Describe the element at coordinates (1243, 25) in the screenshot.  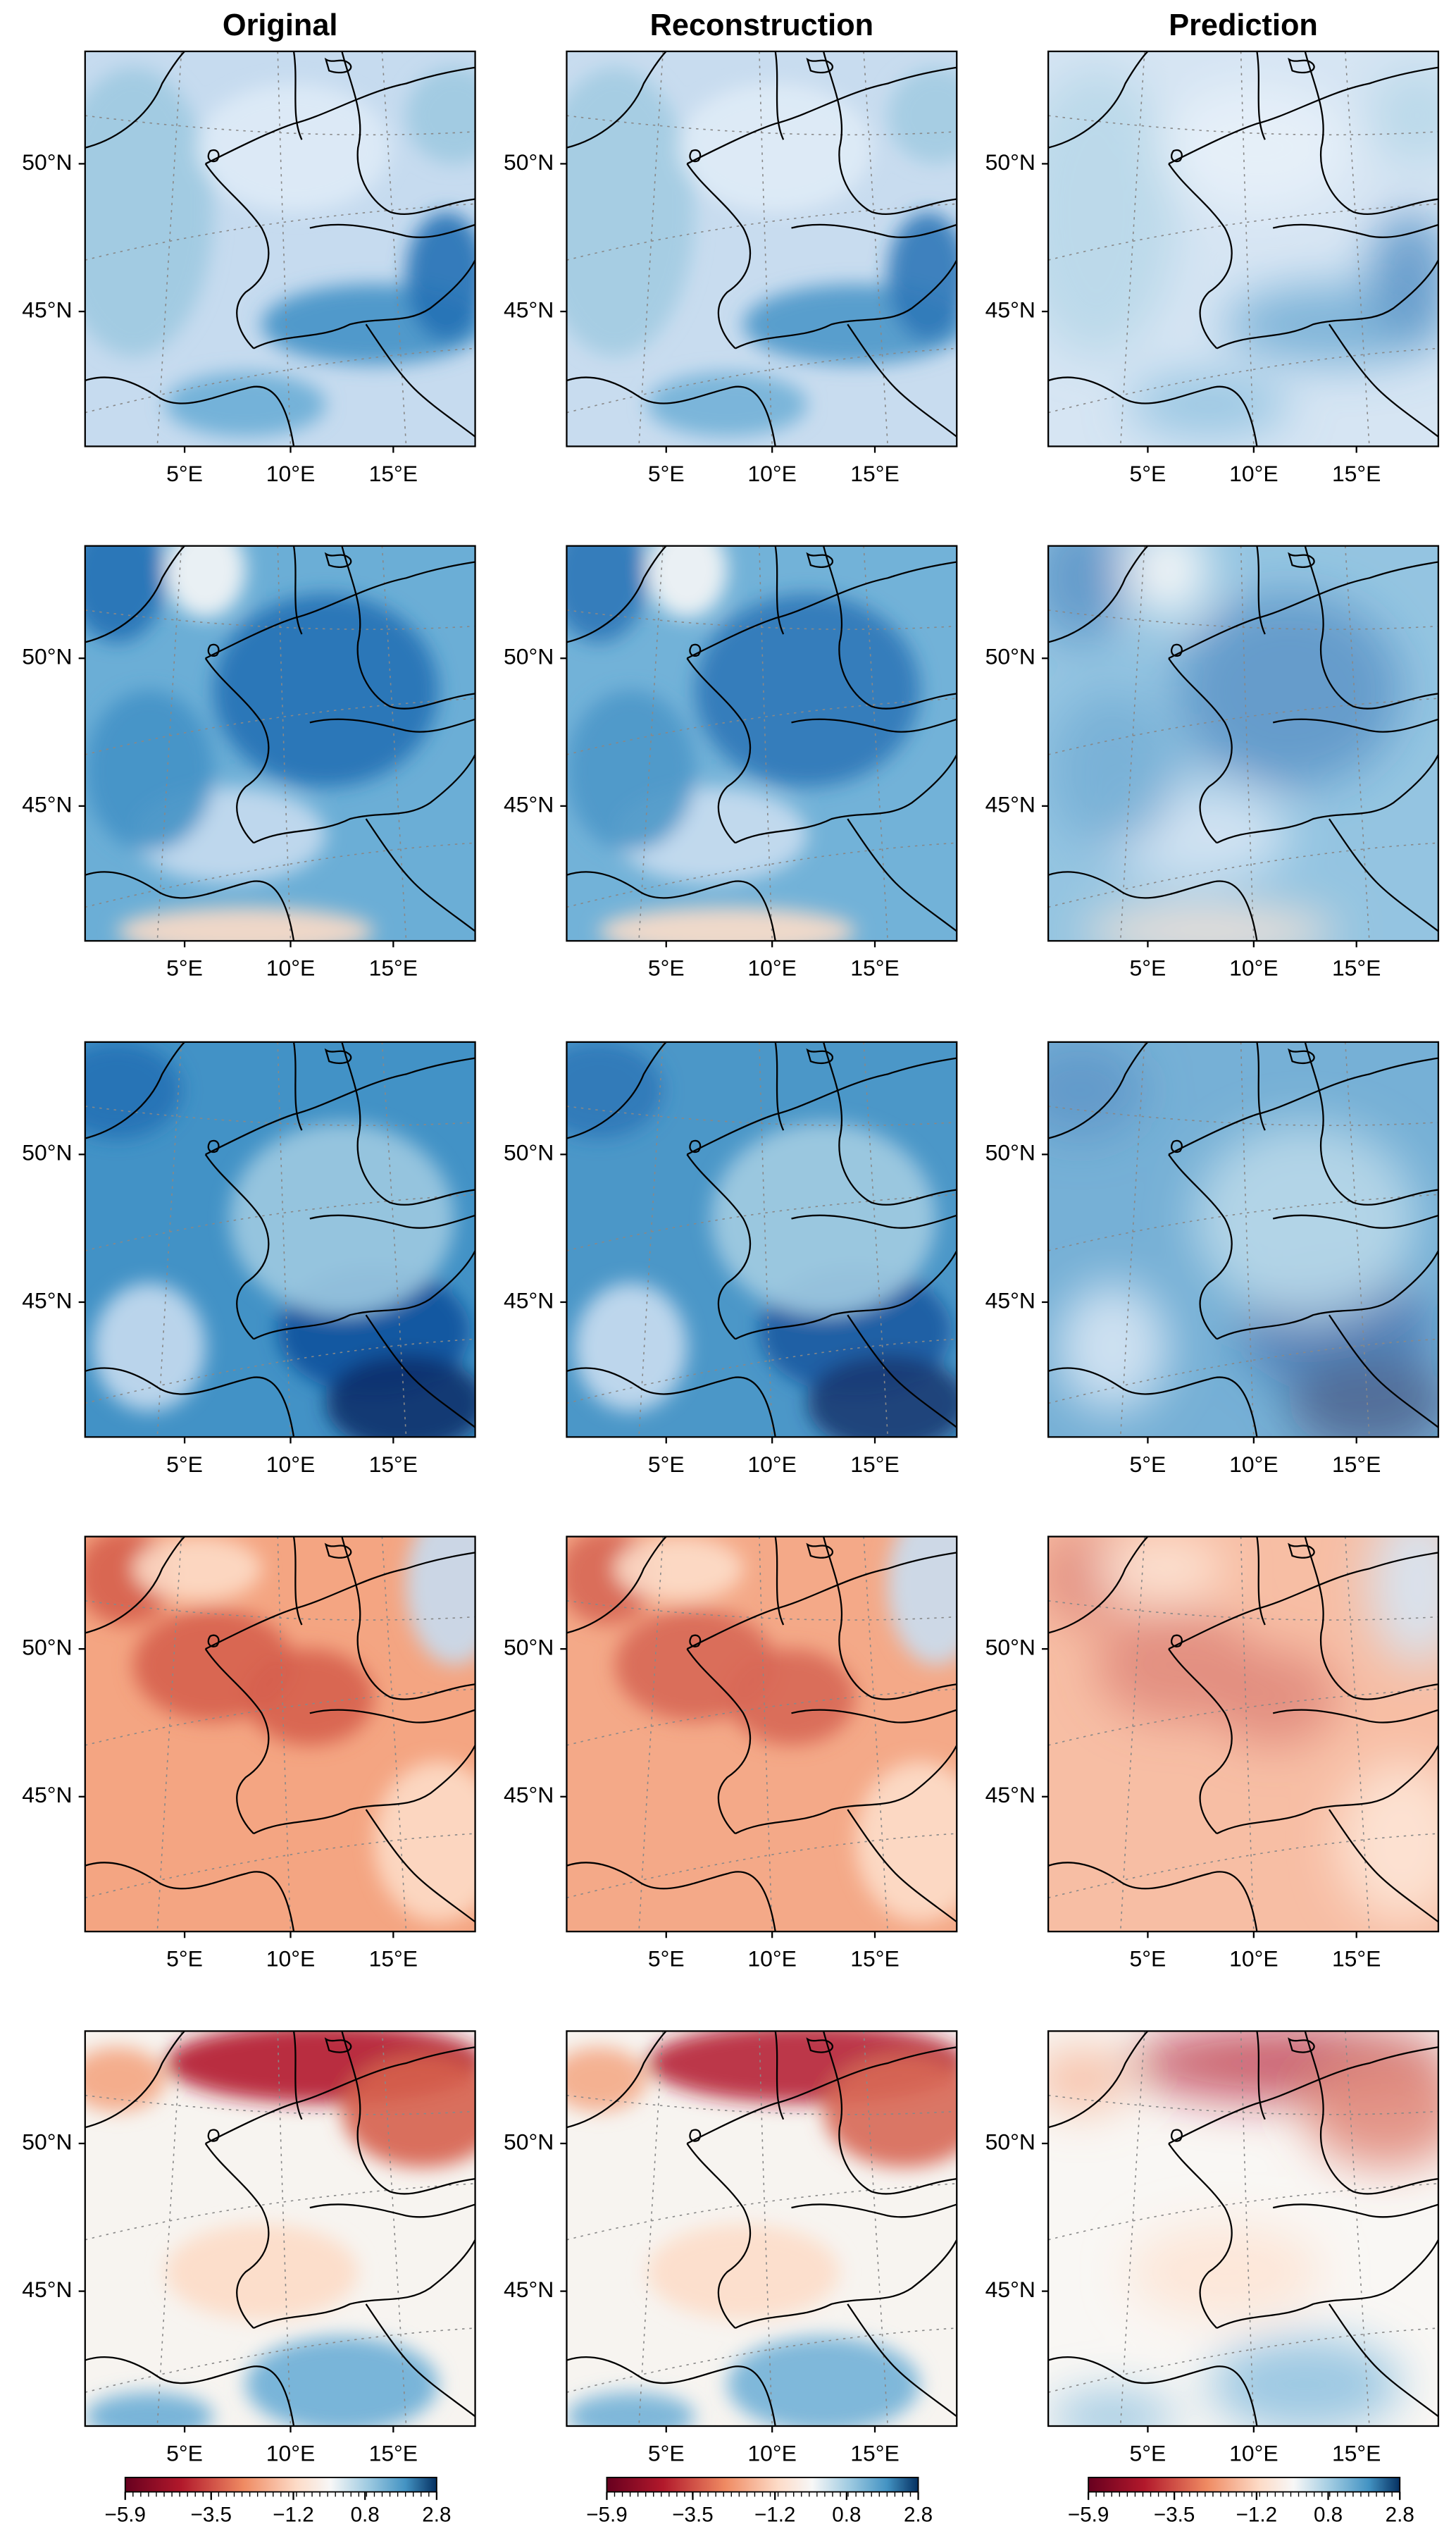
I see `column-title: Prediction` at that location.